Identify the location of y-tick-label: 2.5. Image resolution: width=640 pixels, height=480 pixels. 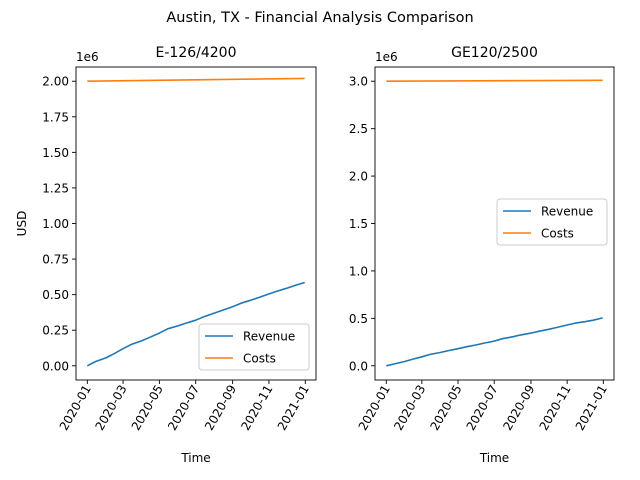
(358, 129).